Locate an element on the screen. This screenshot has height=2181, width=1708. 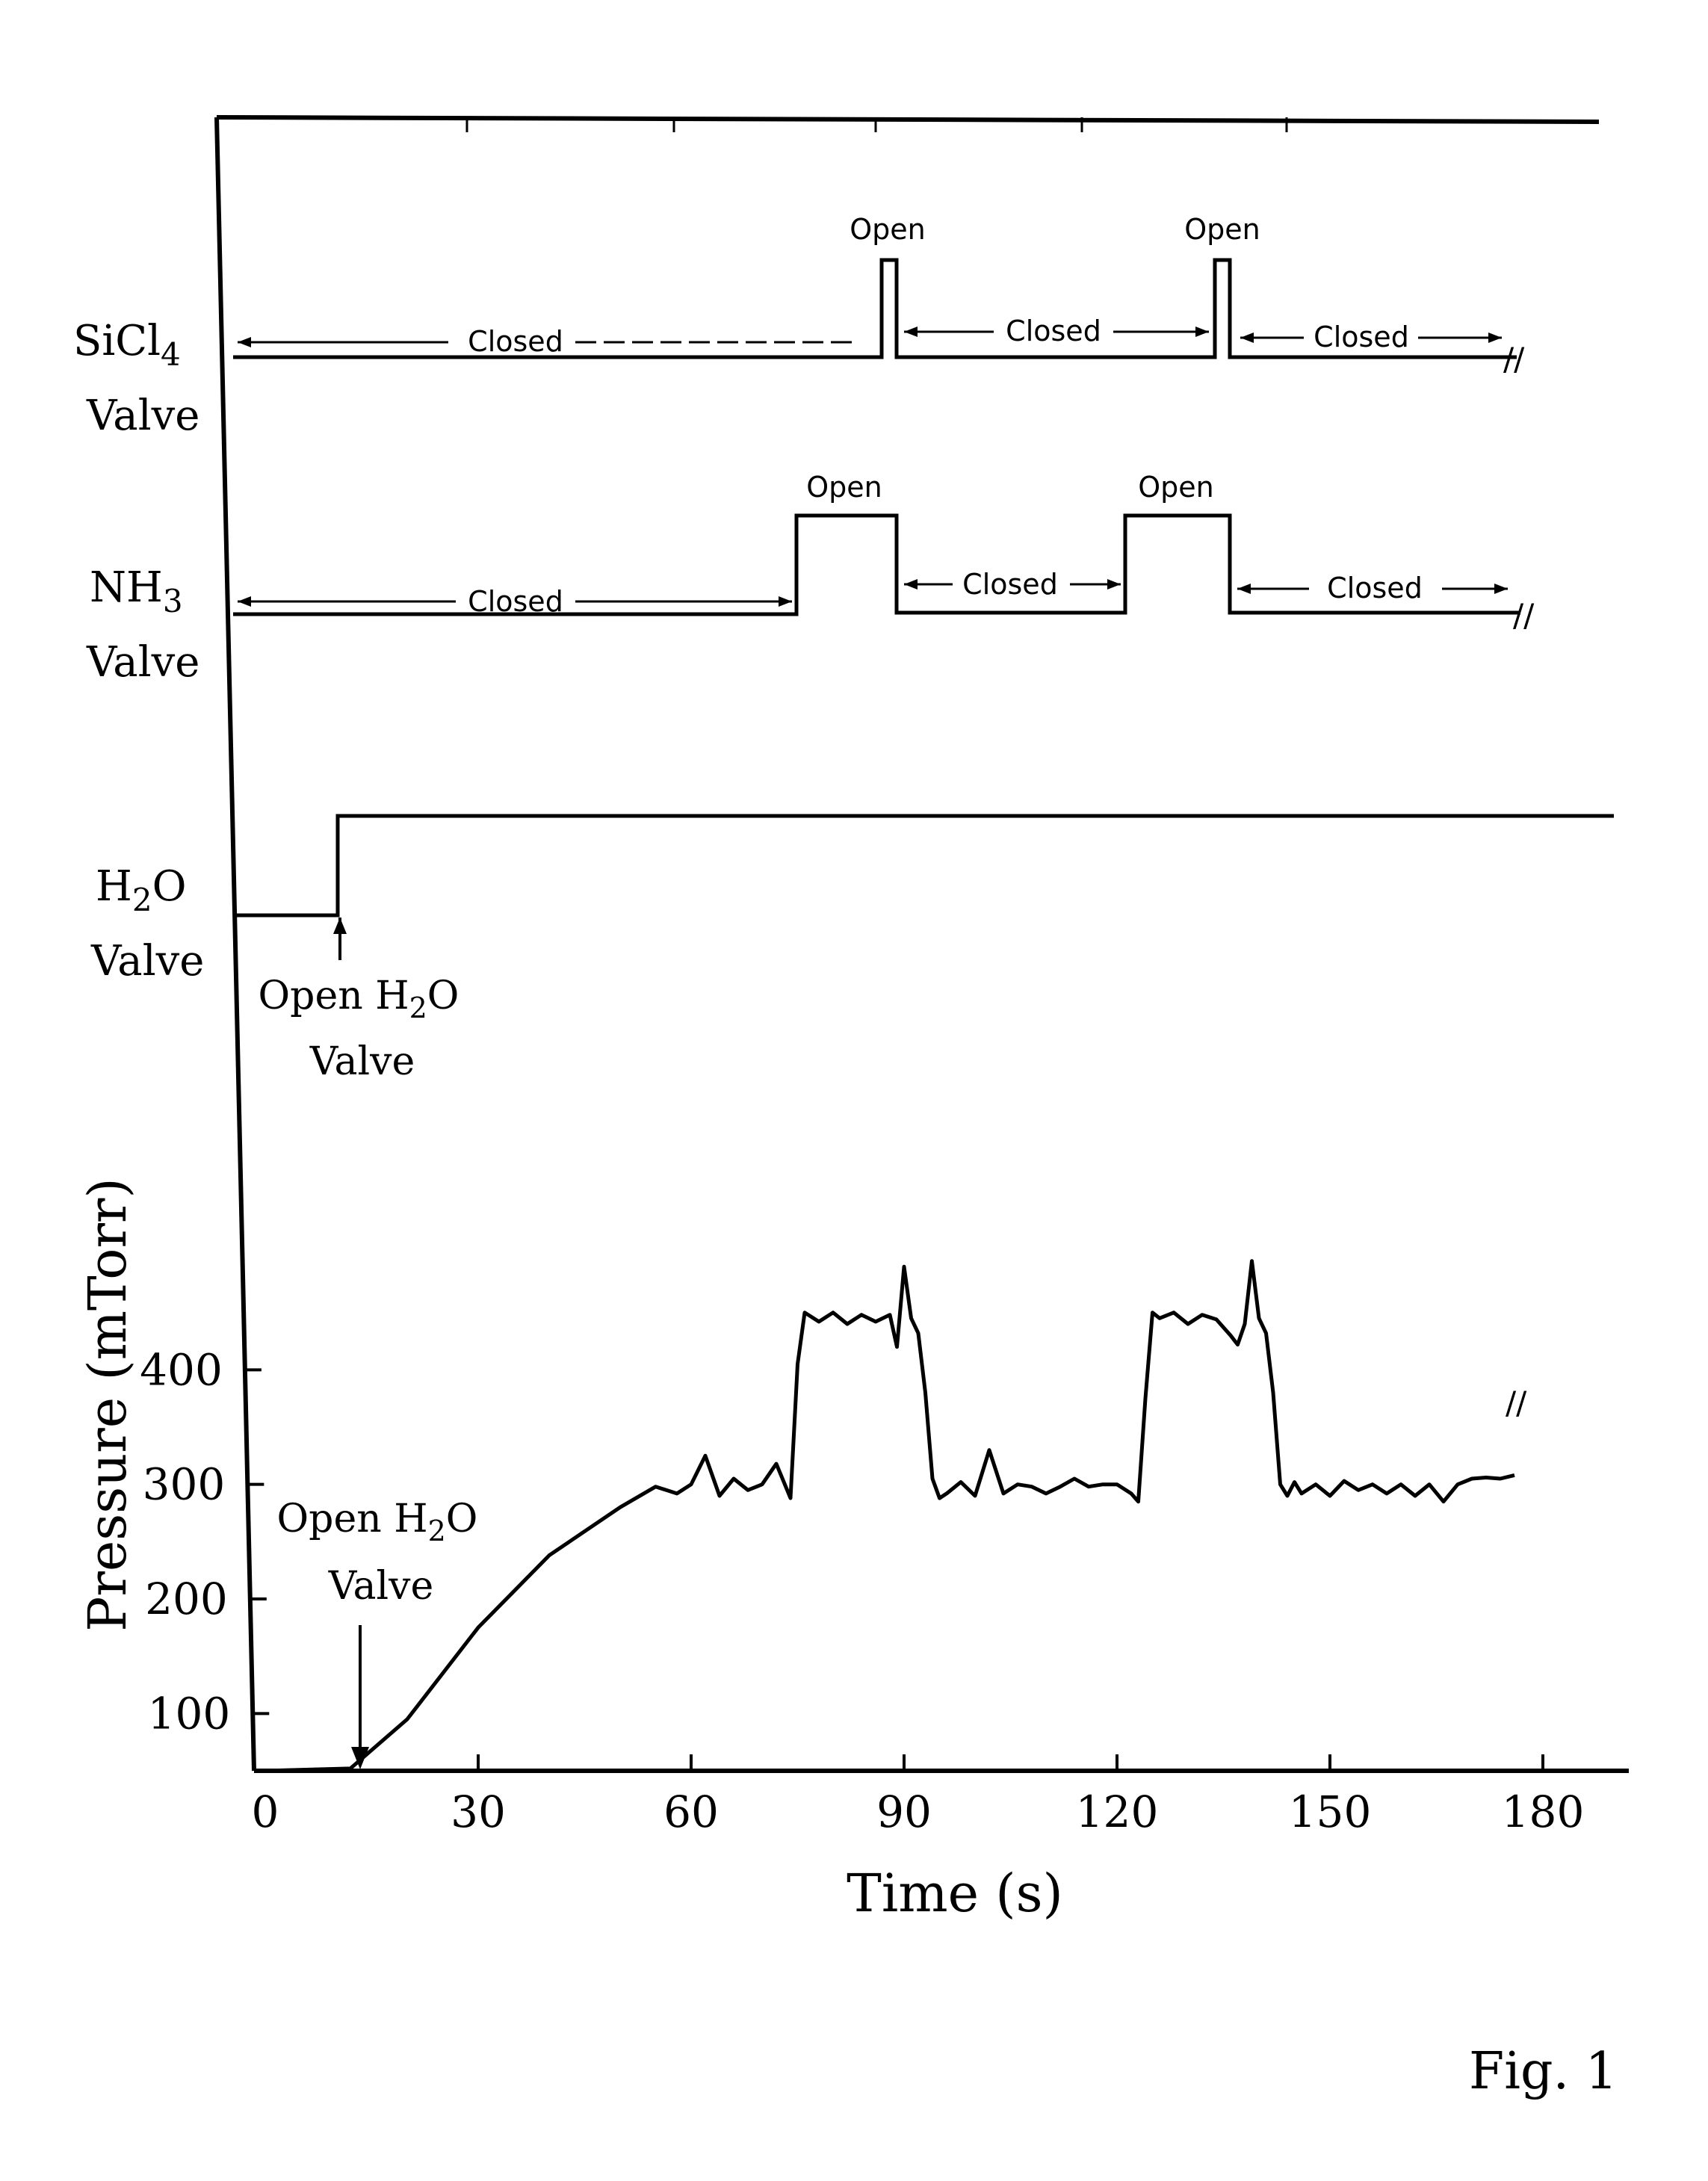
sicl4-arrowheads is located at coordinates (870, 337).